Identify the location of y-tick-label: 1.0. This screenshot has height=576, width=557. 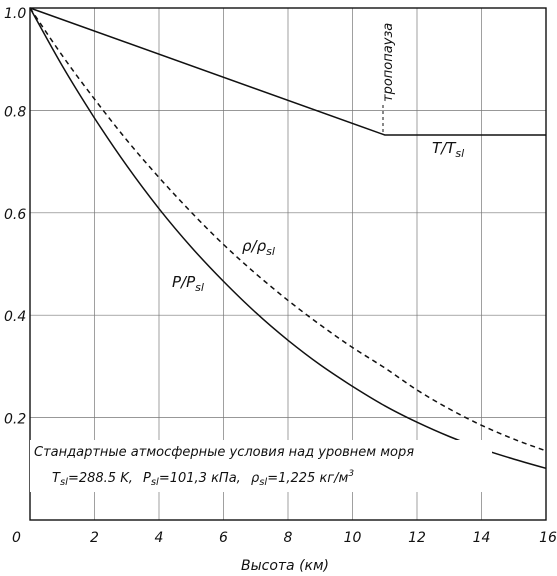
(15, 14).